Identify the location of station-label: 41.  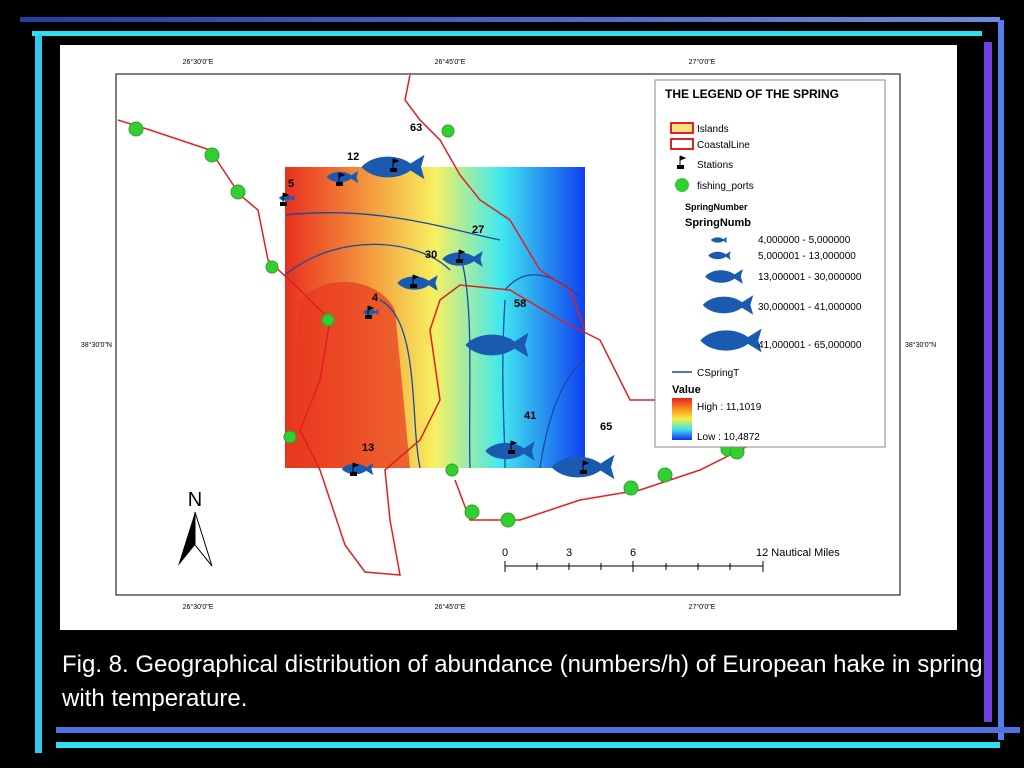
(530, 416).